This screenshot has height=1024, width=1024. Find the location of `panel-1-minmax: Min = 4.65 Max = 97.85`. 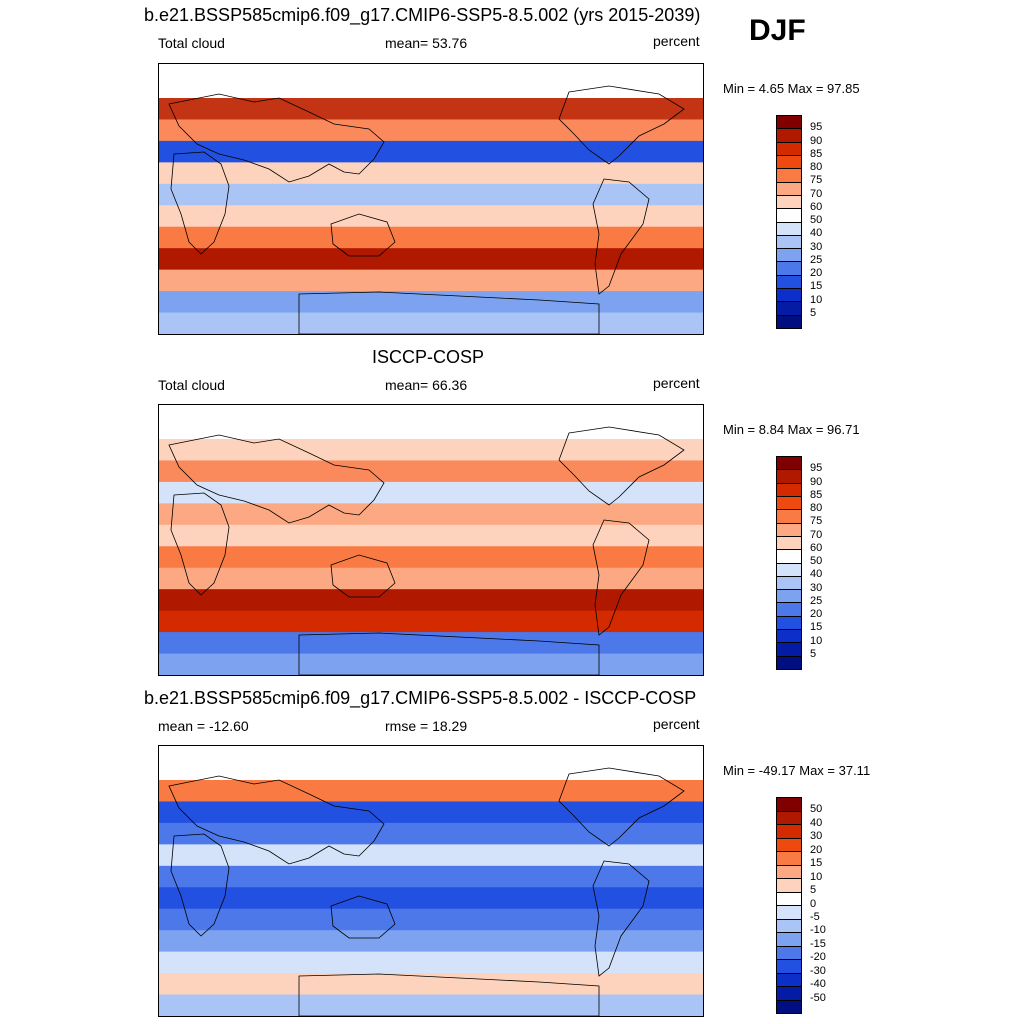

panel-1-minmax: Min = 4.65 Max = 97.85 is located at coordinates (791, 88).